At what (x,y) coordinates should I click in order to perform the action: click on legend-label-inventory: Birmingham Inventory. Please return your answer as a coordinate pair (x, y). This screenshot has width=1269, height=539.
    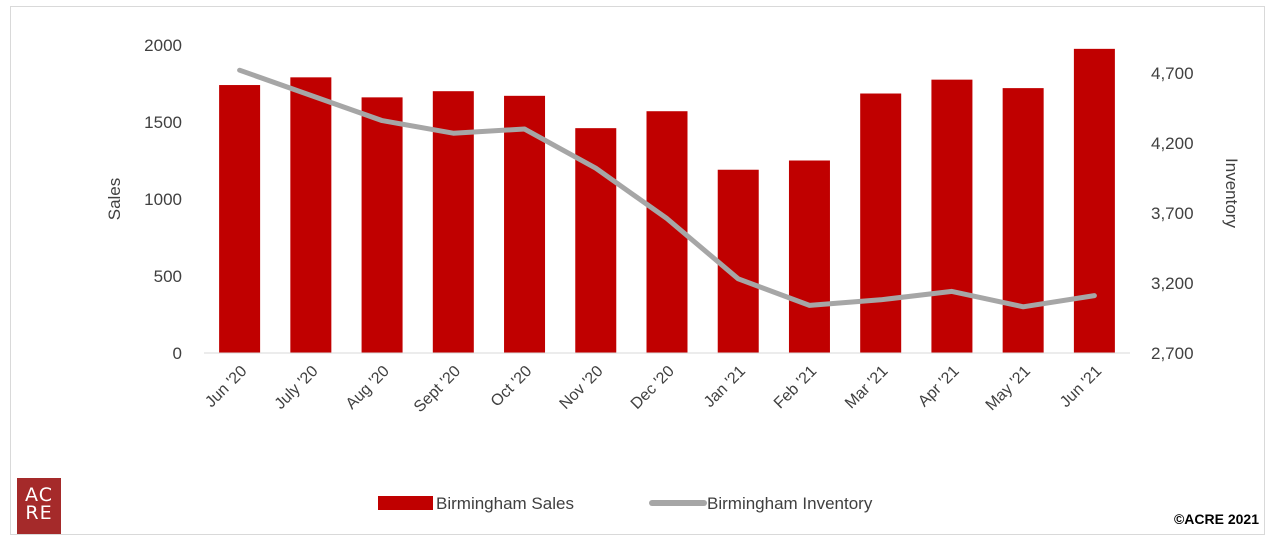
    Looking at the image, I should click on (790, 503).